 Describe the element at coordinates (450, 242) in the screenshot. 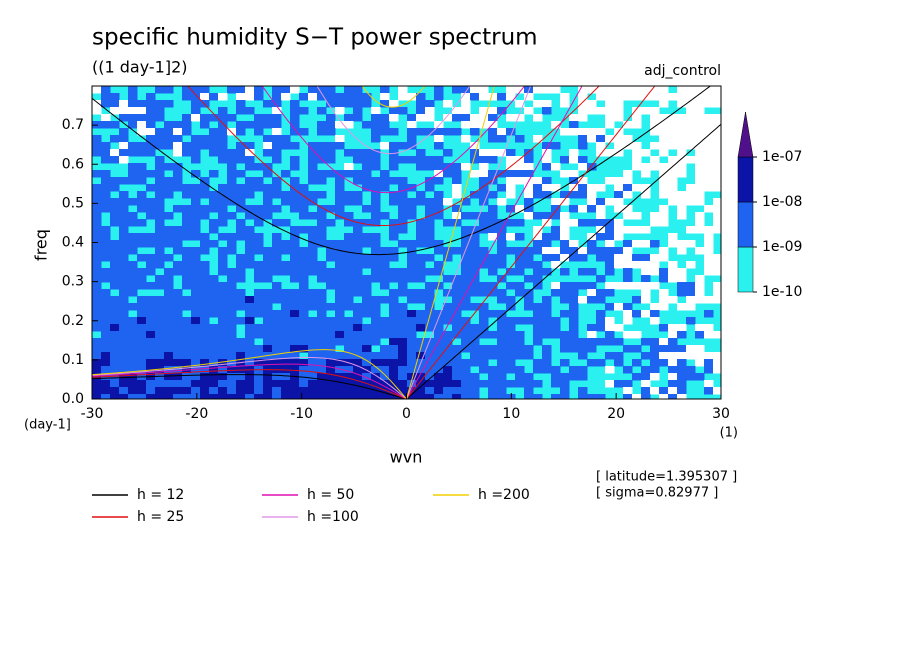

I see `dispersion-curve` at that location.